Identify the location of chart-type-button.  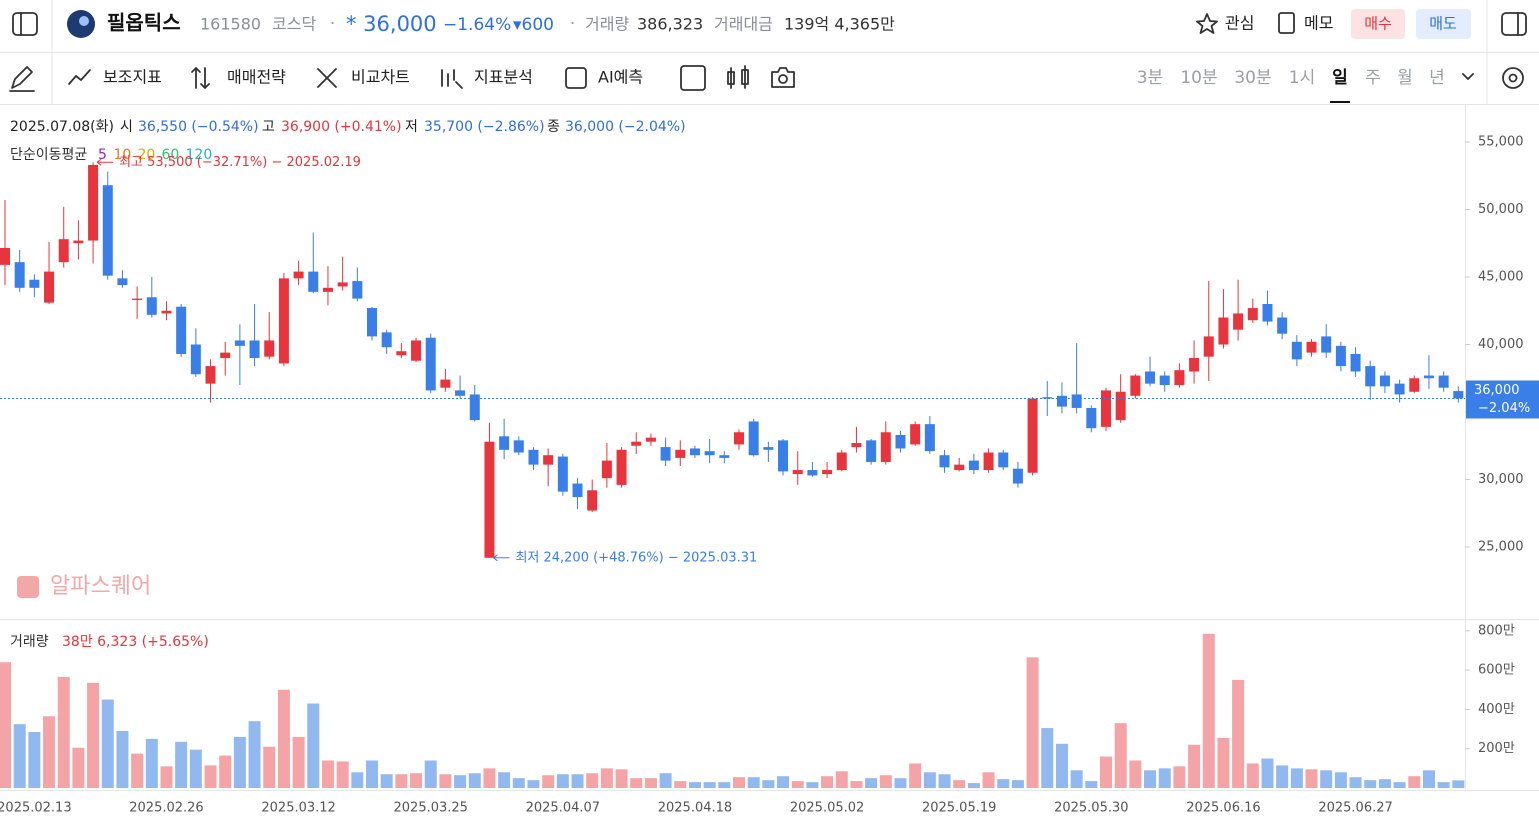
(738, 77).